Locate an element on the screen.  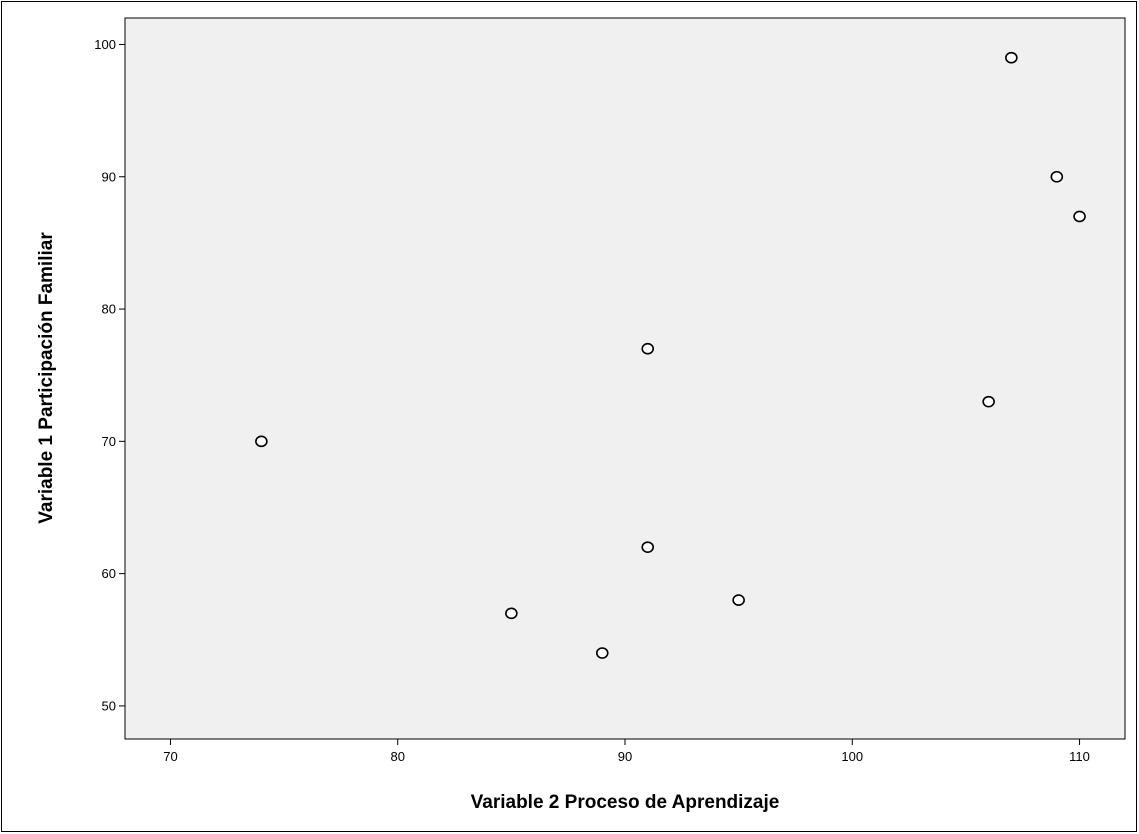
y-axis: 50 60 70 80 90 100 is located at coordinates (109, 375).